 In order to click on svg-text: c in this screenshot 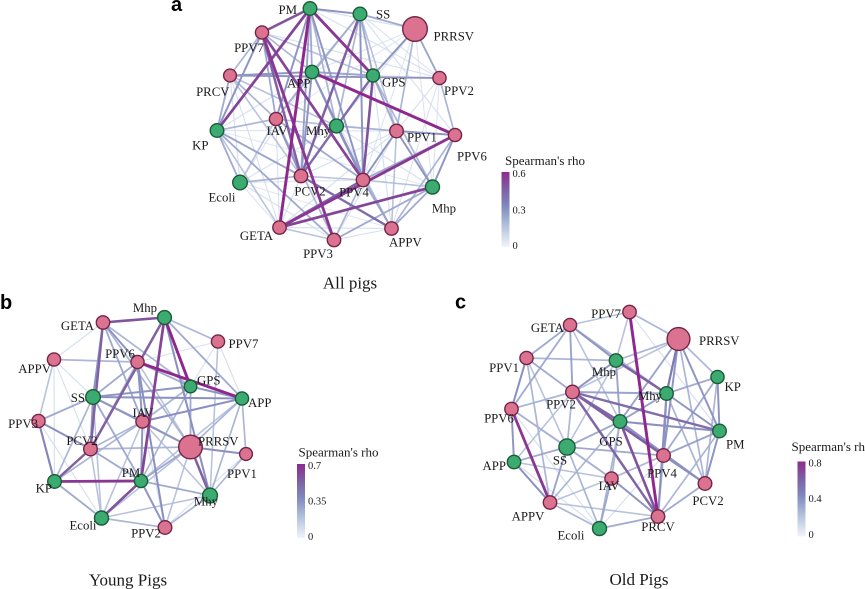, I will do `click(460, 303)`.